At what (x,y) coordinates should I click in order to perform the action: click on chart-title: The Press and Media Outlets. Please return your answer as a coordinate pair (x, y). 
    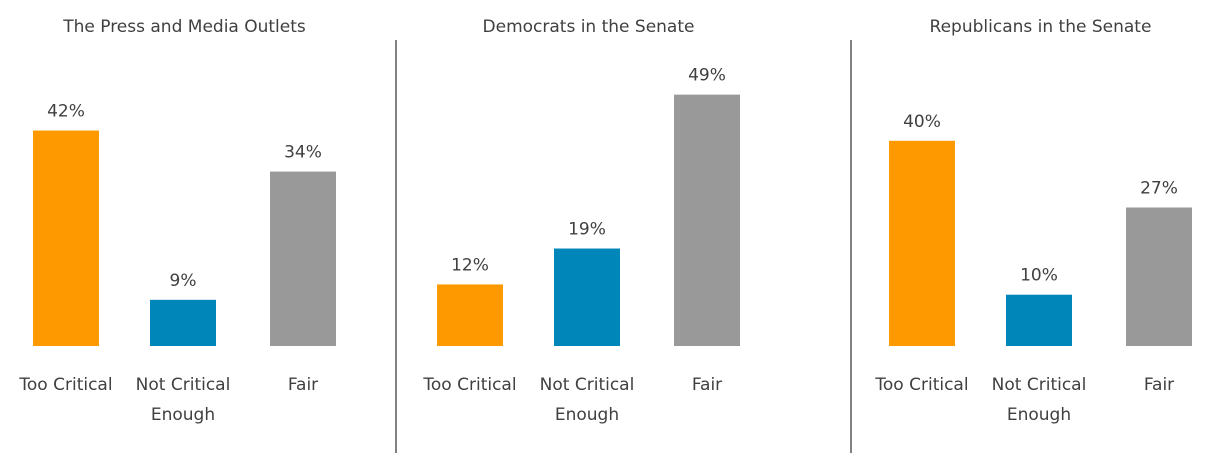
    Looking at the image, I should click on (184, 27).